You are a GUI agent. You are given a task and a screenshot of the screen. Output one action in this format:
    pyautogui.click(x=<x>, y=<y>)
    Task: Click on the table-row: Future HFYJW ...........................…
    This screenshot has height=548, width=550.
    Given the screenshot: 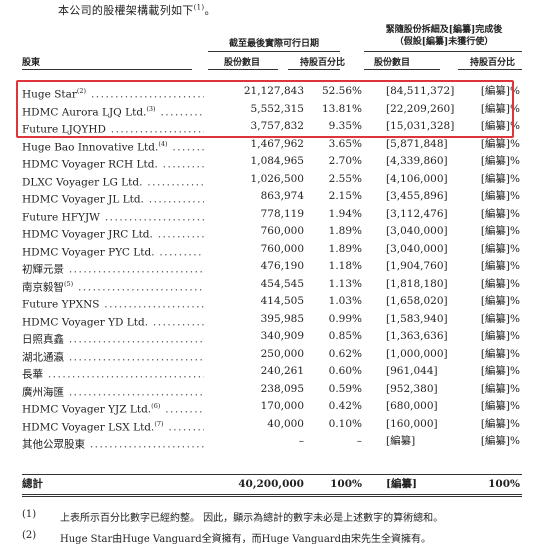 What is the action you would take?
    pyautogui.click(x=272, y=215)
    